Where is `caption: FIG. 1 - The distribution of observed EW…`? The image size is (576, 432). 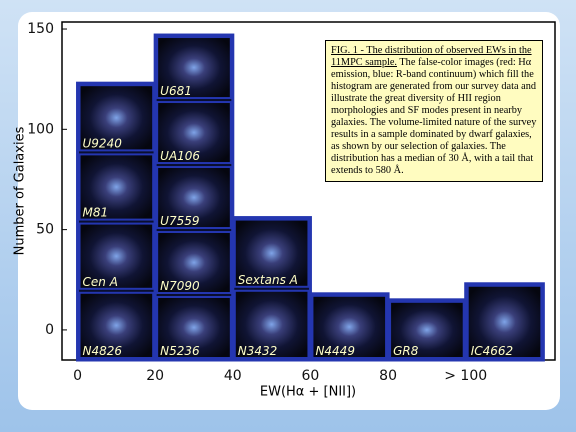
caption: FIG. 1 - The distribution of observed EW… is located at coordinates (434, 111).